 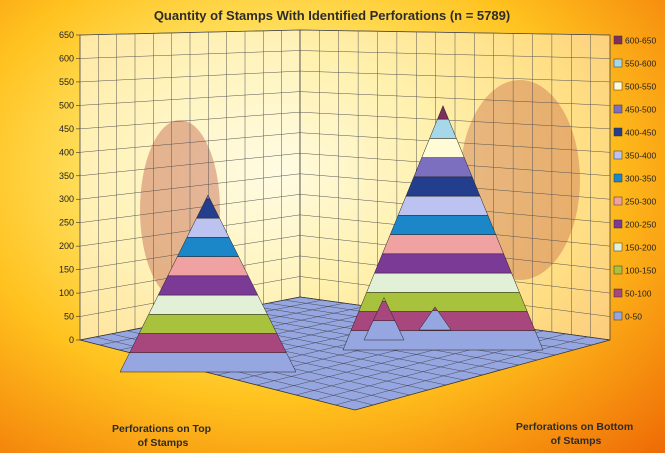 What do you see at coordinates (71, 340) in the screenshot?
I see `z-tick-label: 0` at bounding box center [71, 340].